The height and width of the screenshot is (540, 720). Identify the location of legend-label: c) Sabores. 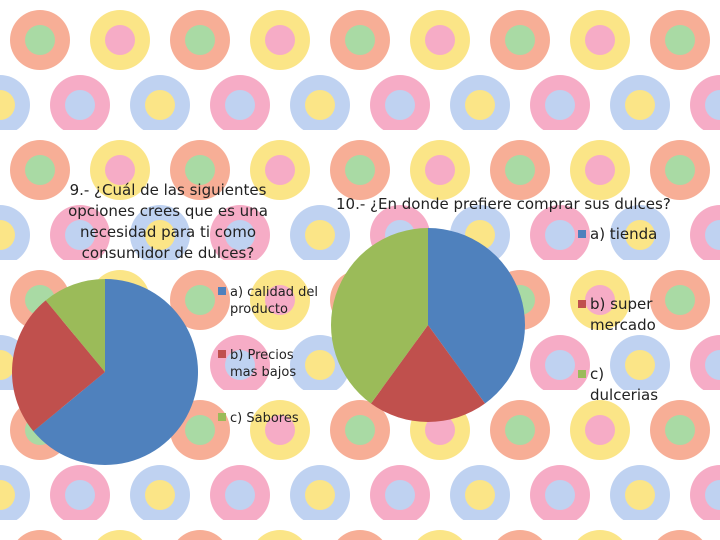
(264, 418).